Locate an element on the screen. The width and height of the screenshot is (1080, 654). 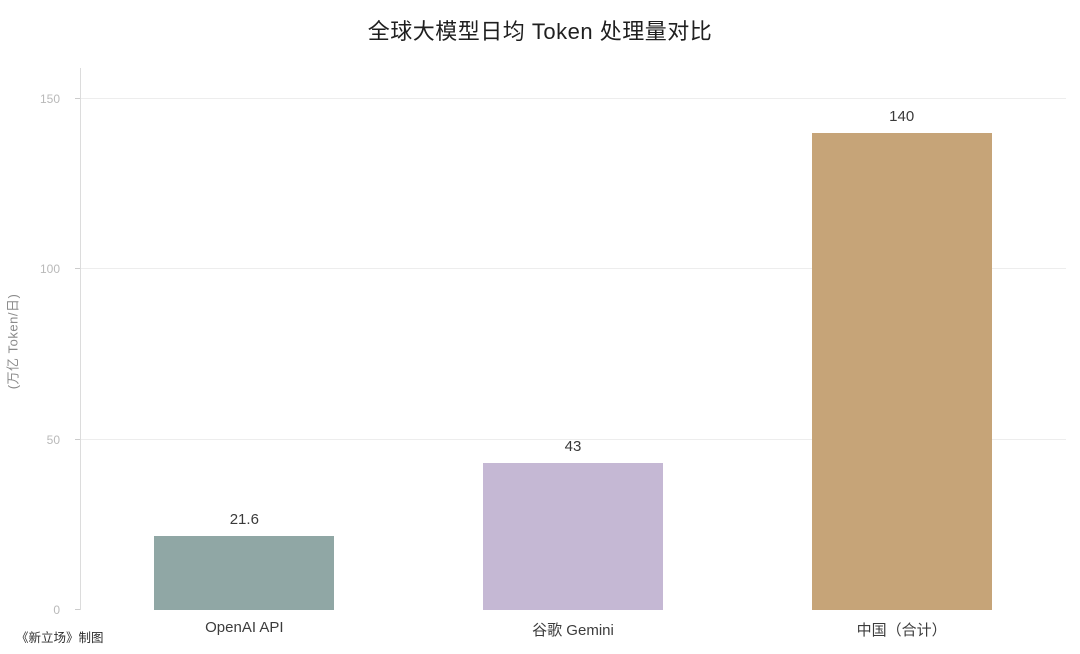
bar-OpenAI API is located at coordinates (244, 573).